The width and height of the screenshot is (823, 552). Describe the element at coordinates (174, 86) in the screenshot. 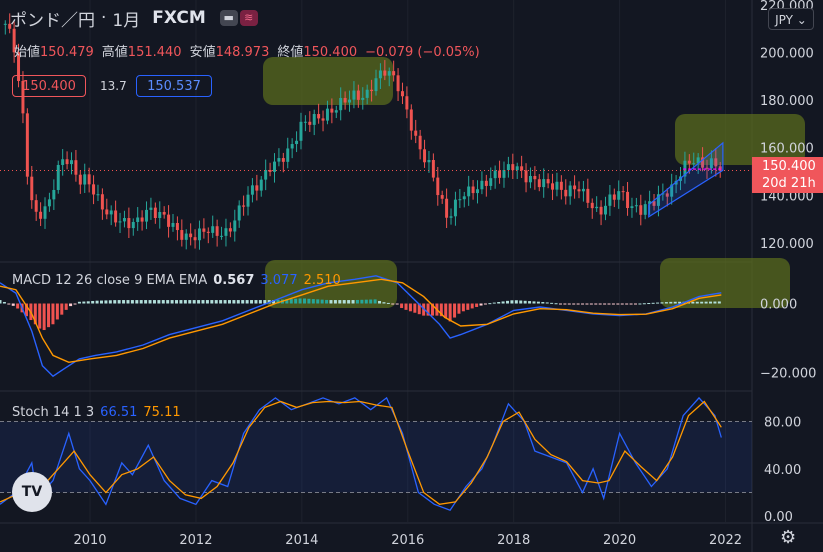

I see `buy-price-button: 150.537` at that location.